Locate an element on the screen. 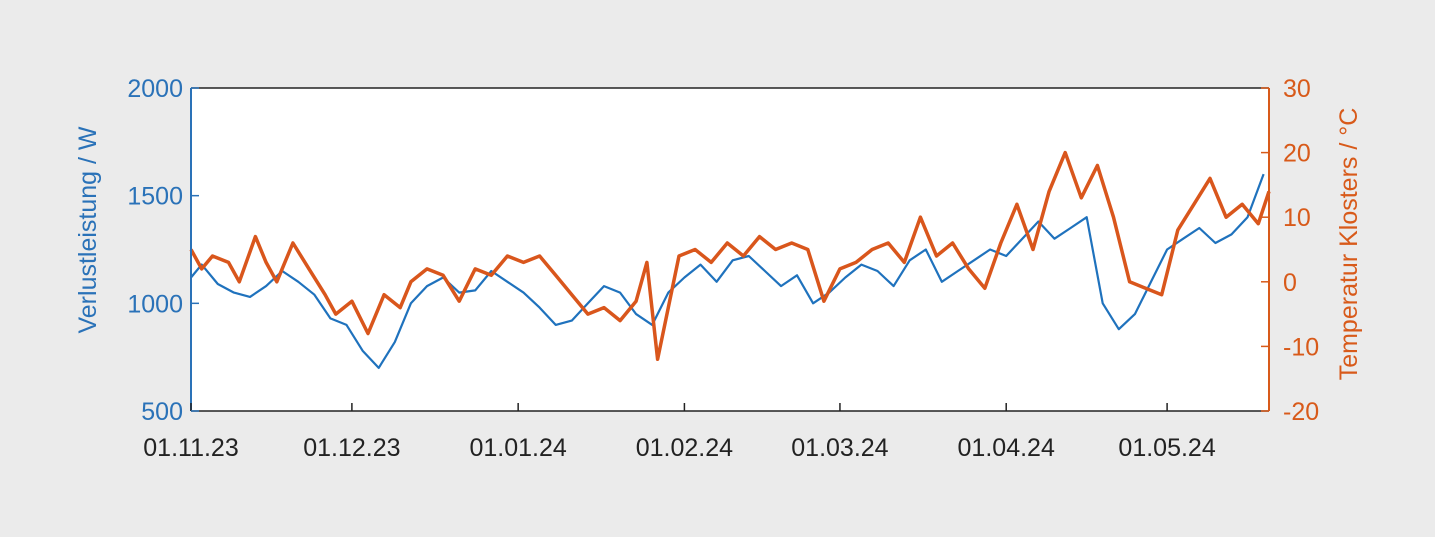 This screenshot has height=537, width=1435. y-left-tick-label: 1000 is located at coordinates (155, 304).